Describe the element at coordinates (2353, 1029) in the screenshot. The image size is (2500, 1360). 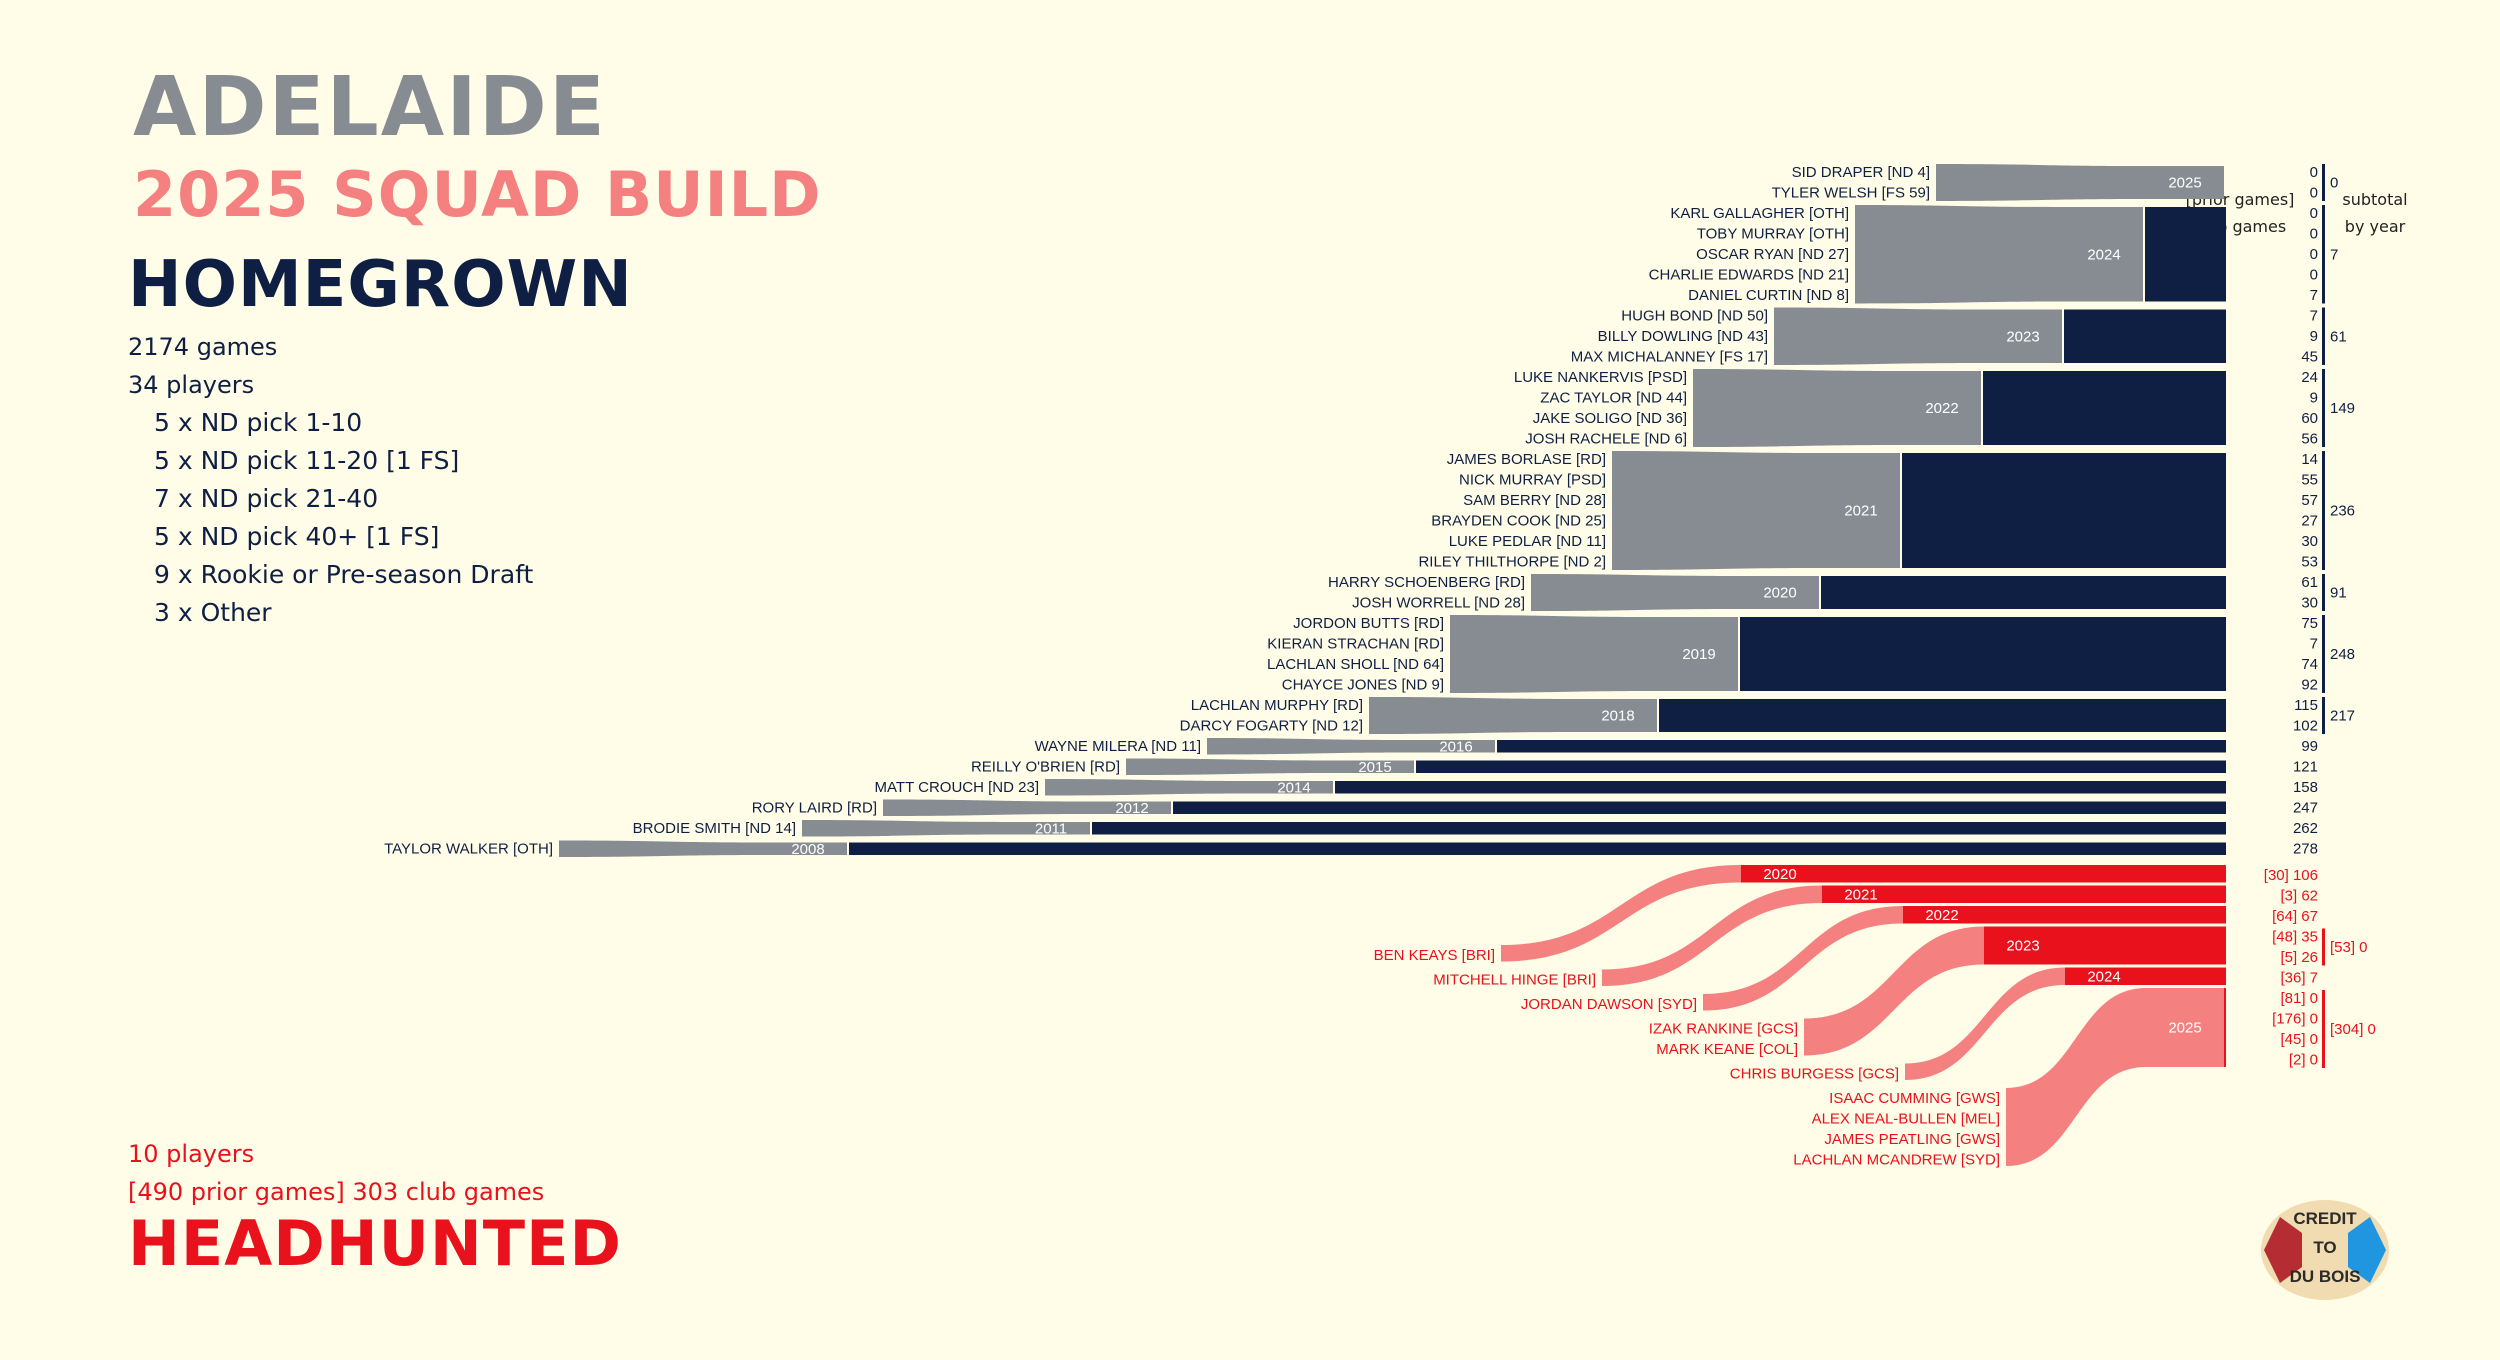
I see `headhunted-subtotal: [304] 0` at that location.